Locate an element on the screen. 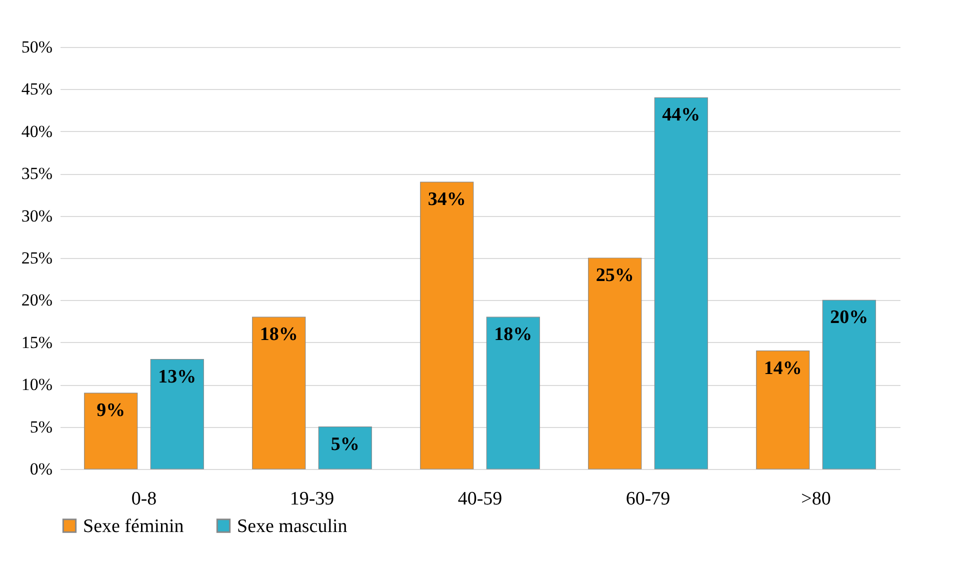 This screenshot has height=580, width=959. data-label: 44% is located at coordinates (681, 115).